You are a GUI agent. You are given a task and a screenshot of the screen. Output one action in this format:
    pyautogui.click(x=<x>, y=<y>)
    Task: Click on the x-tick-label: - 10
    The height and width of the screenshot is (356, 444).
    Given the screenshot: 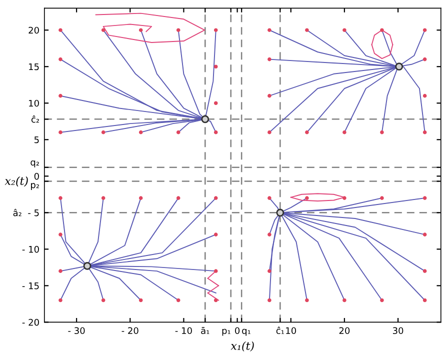 What is the action you would take?
    pyautogui.click(x=183, y=330)
    